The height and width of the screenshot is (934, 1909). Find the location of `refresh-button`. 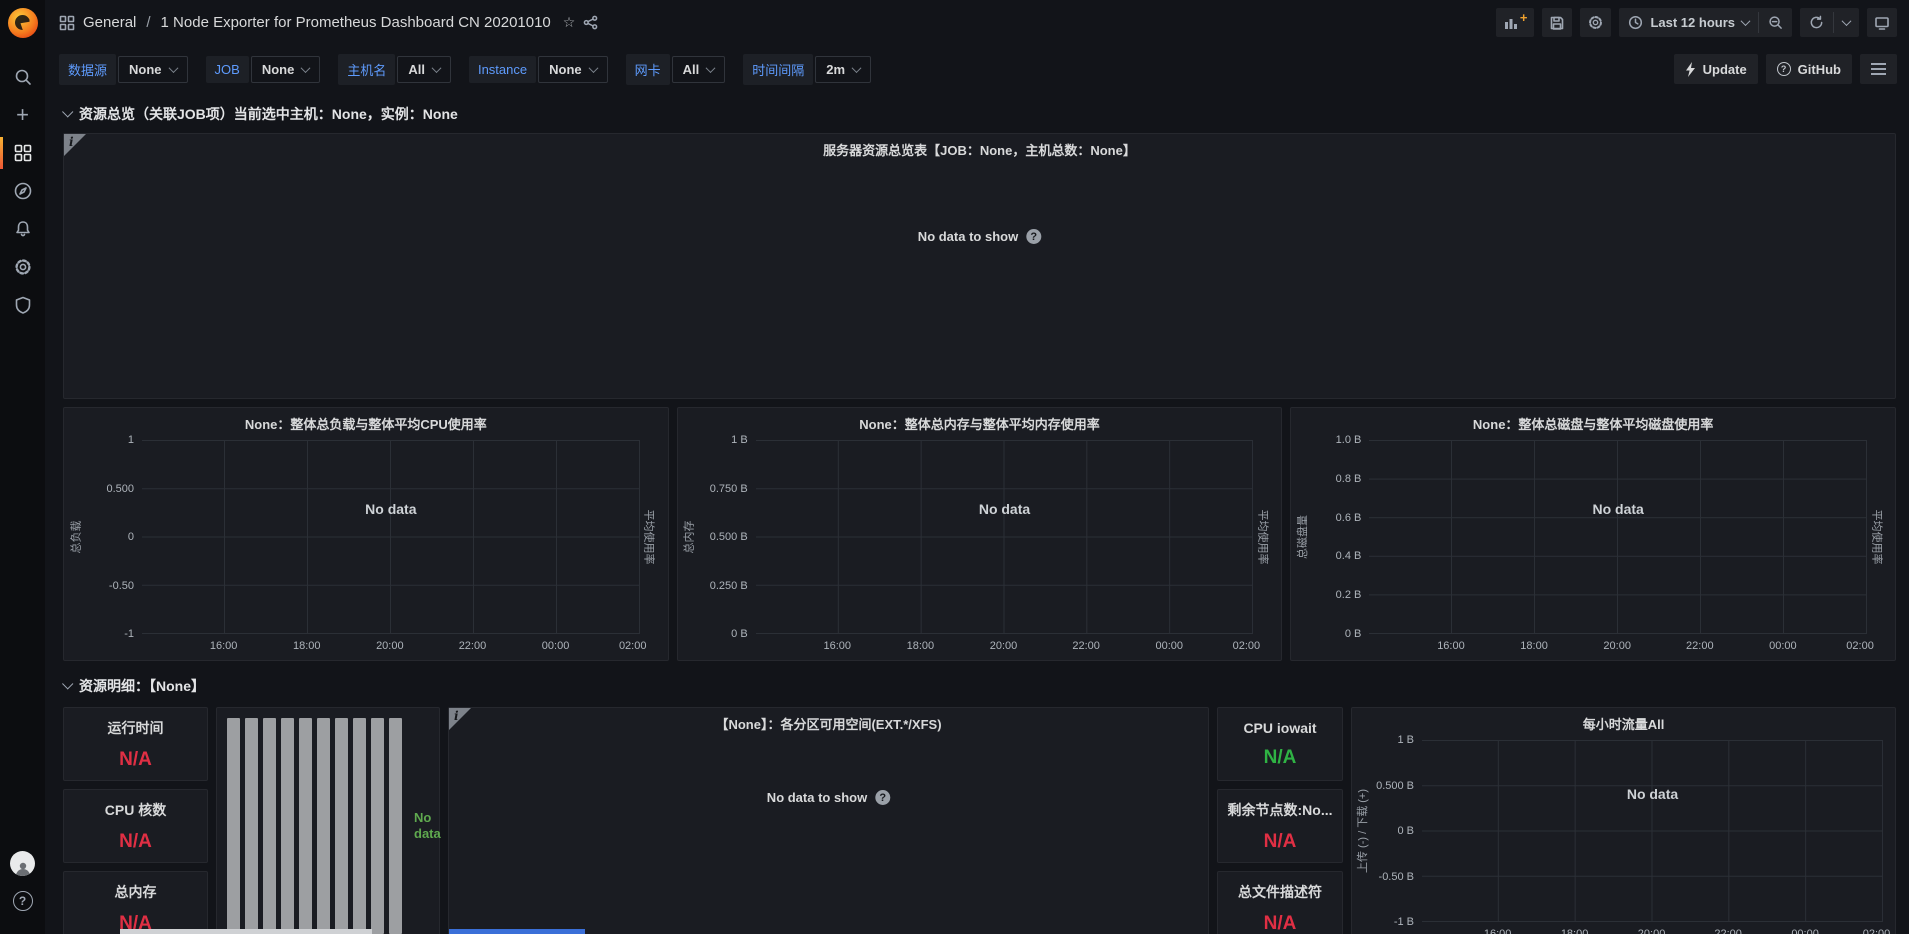

refresh-button is located at coordinates (1816, 22).